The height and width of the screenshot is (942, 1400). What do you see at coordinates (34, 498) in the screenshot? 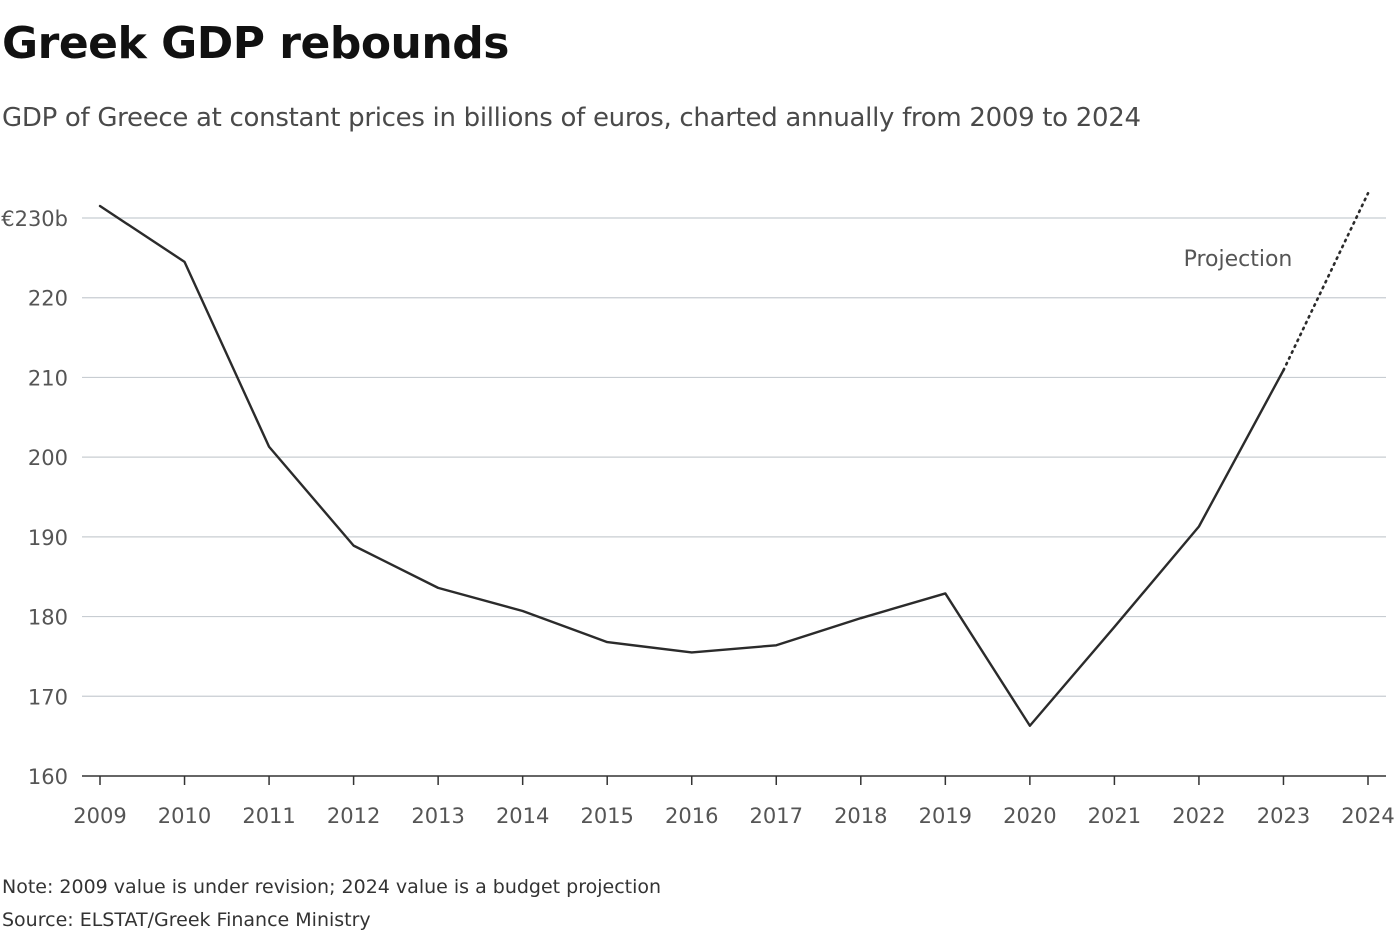
I see `y-axis-ticks: 160 170 180 190 200 210 220 €230b` at bounding box center [34, 498].